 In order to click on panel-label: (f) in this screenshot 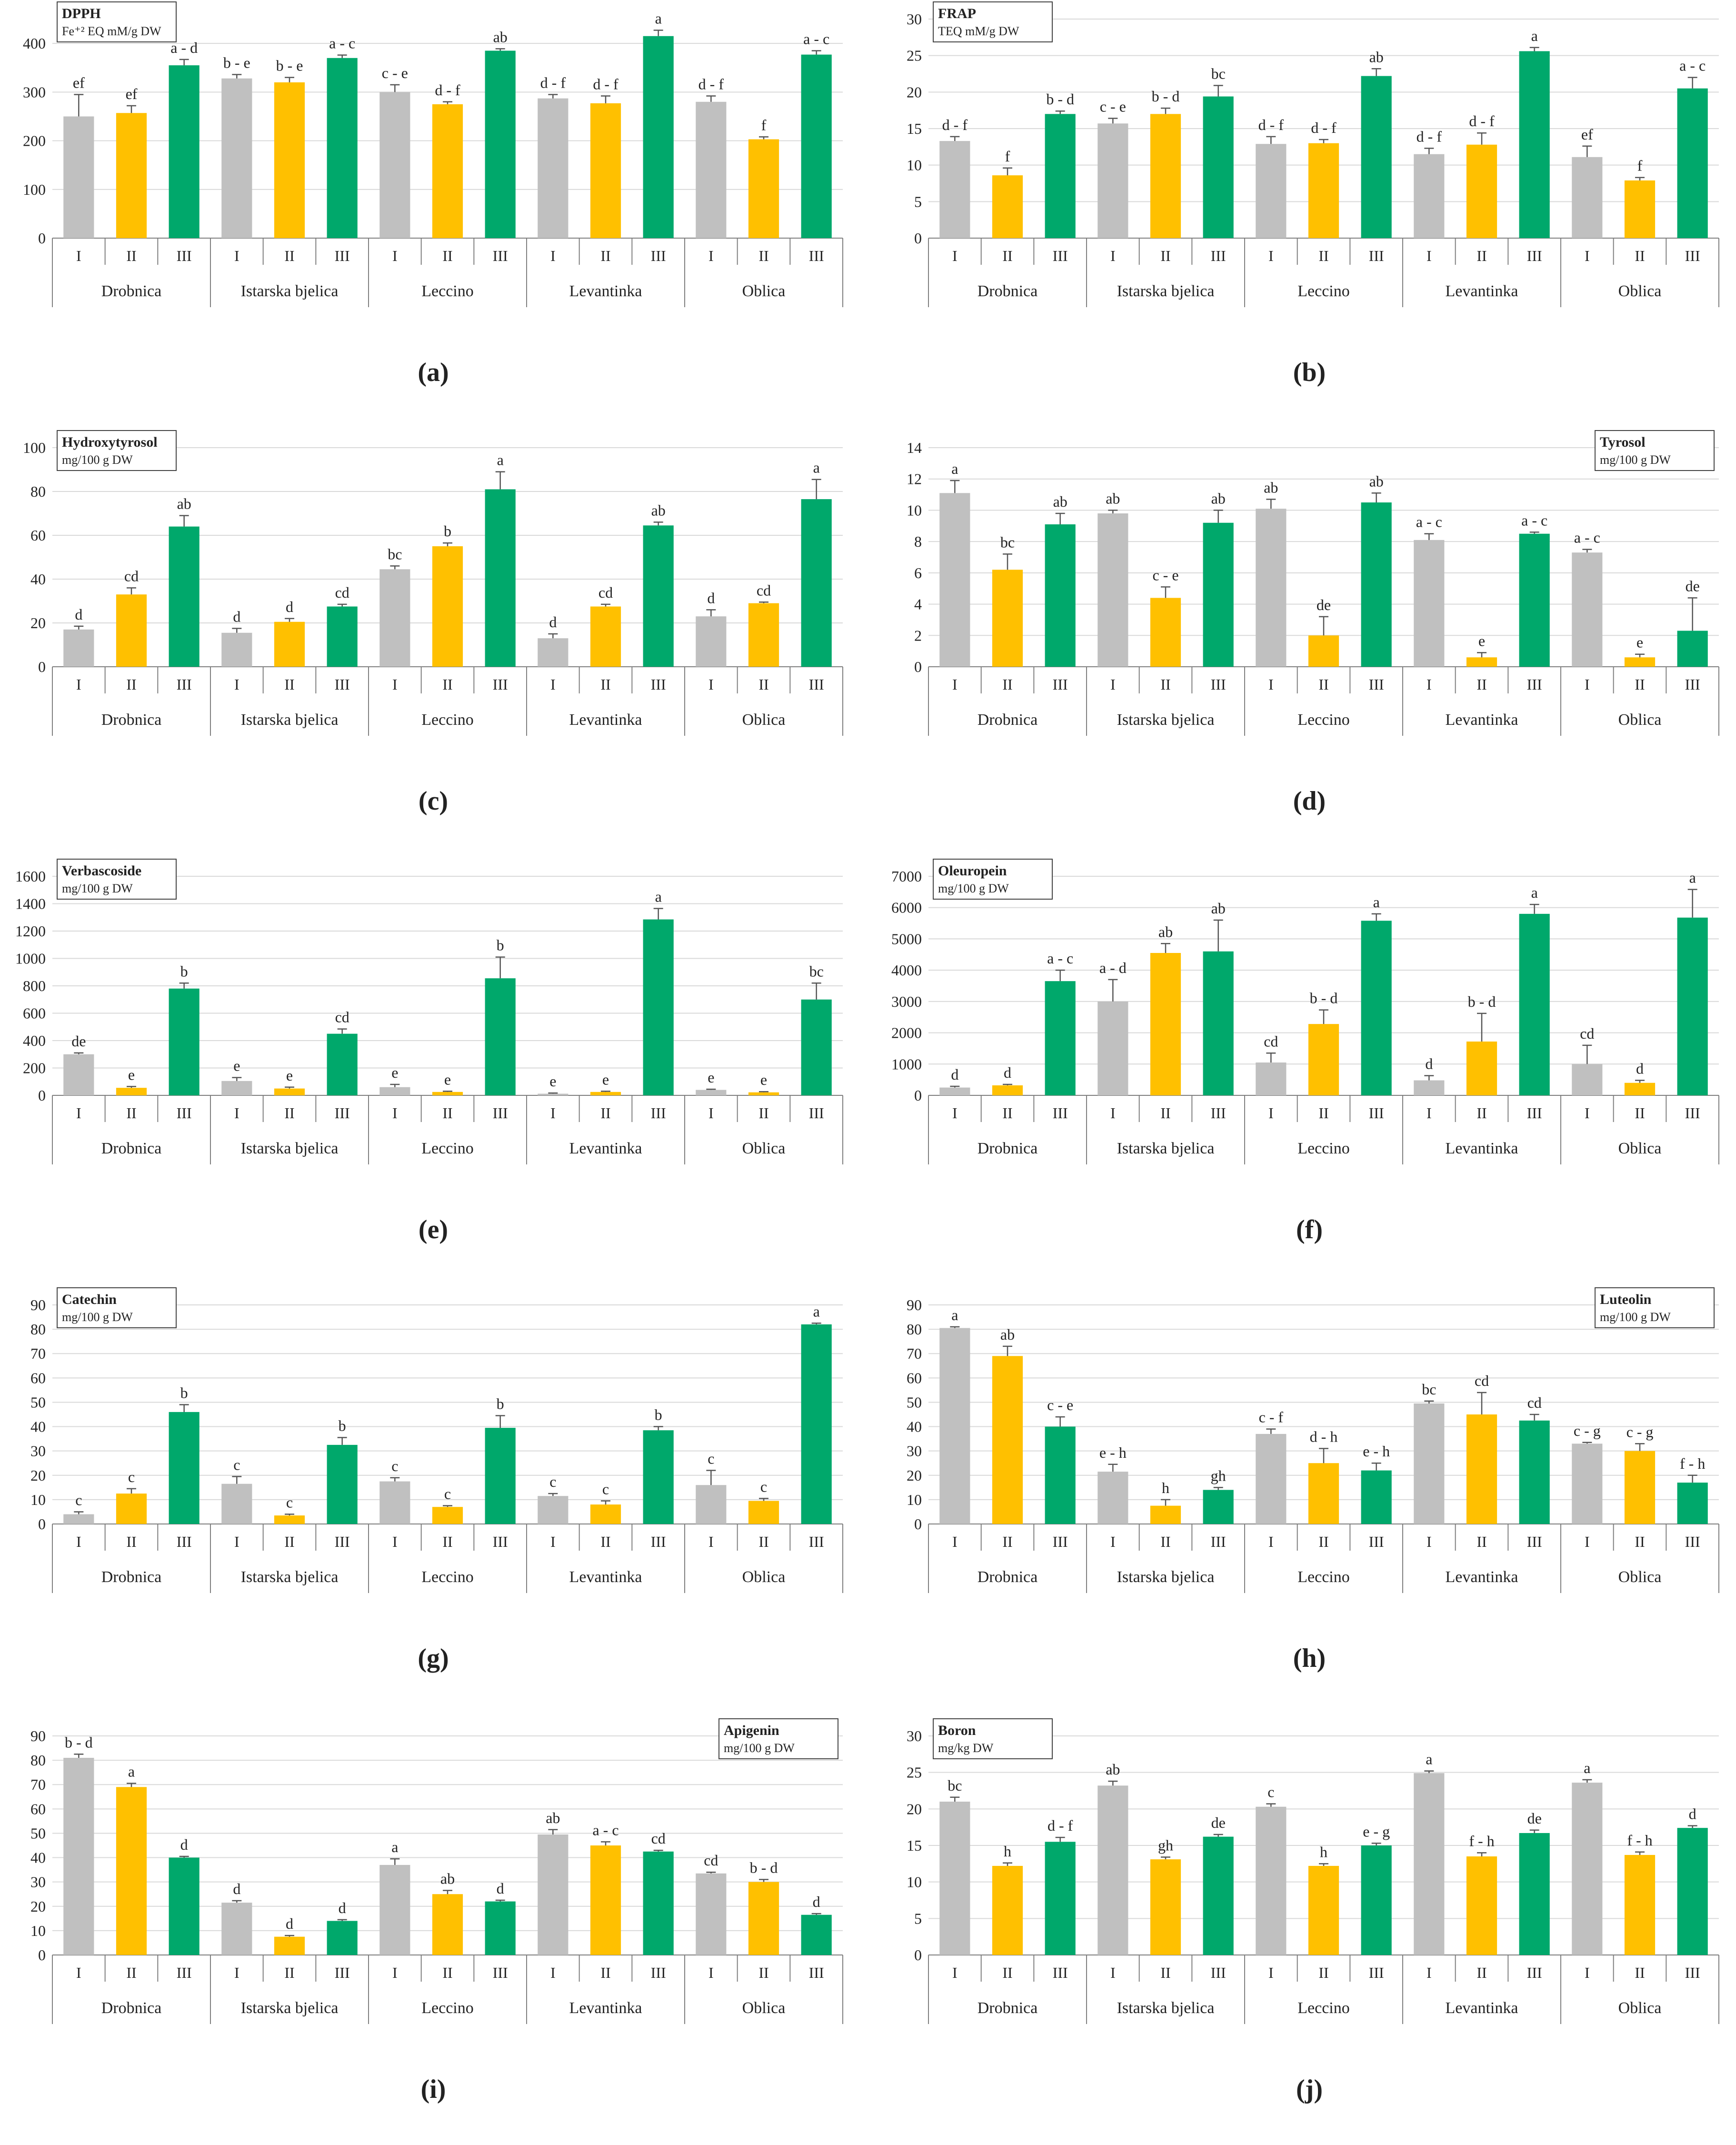, I will do `click(1309, 1229)`.